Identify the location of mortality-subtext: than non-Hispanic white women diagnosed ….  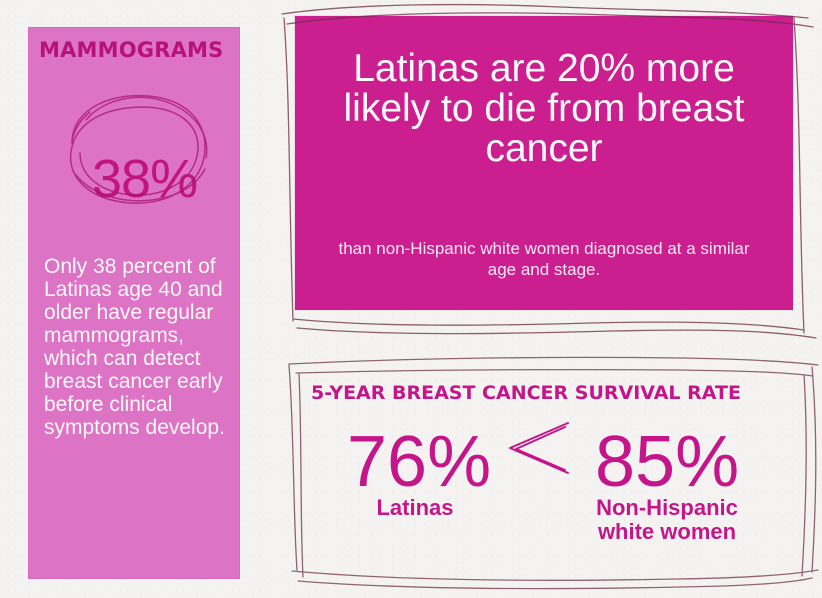
(544, 259).